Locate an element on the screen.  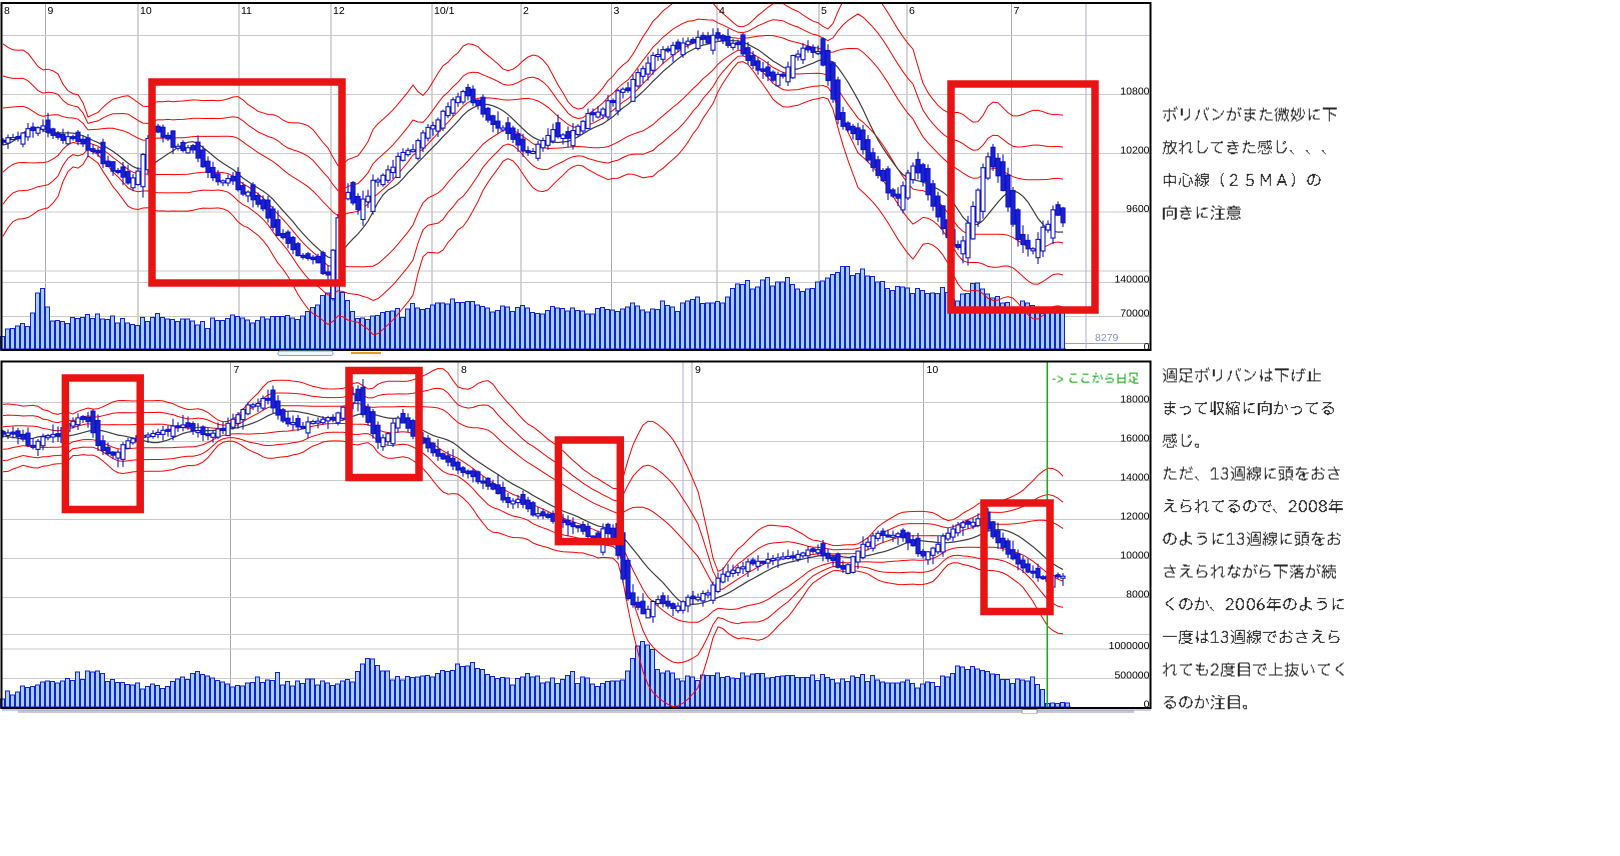
svg-text: 11 is located at coordinates (246, 11).